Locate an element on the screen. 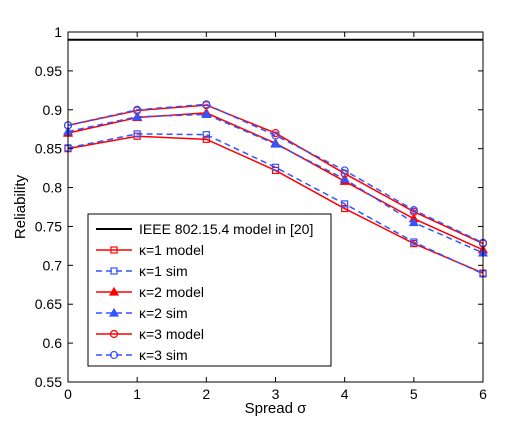  x-axis-label: Spread σ is located at coordinates (276, 408).